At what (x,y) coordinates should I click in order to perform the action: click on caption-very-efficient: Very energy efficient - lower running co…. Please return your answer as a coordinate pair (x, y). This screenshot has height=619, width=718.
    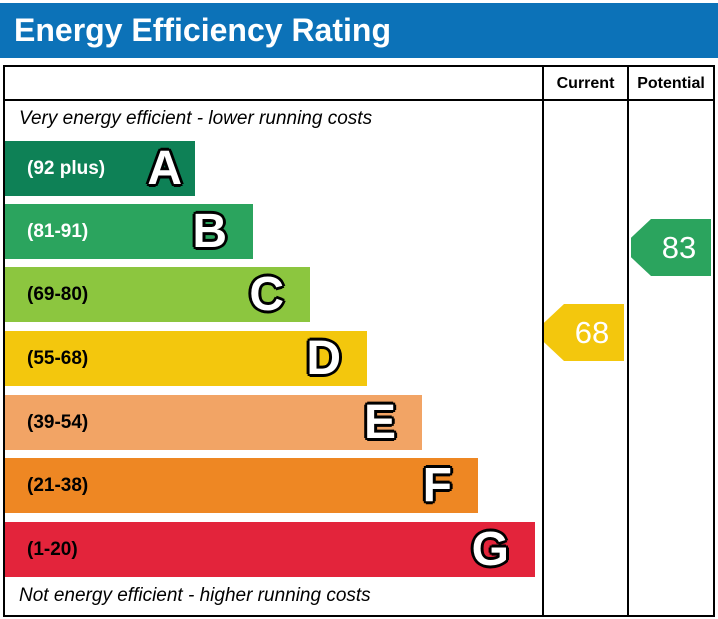
    Looking at the image, I should click on (196, 118).